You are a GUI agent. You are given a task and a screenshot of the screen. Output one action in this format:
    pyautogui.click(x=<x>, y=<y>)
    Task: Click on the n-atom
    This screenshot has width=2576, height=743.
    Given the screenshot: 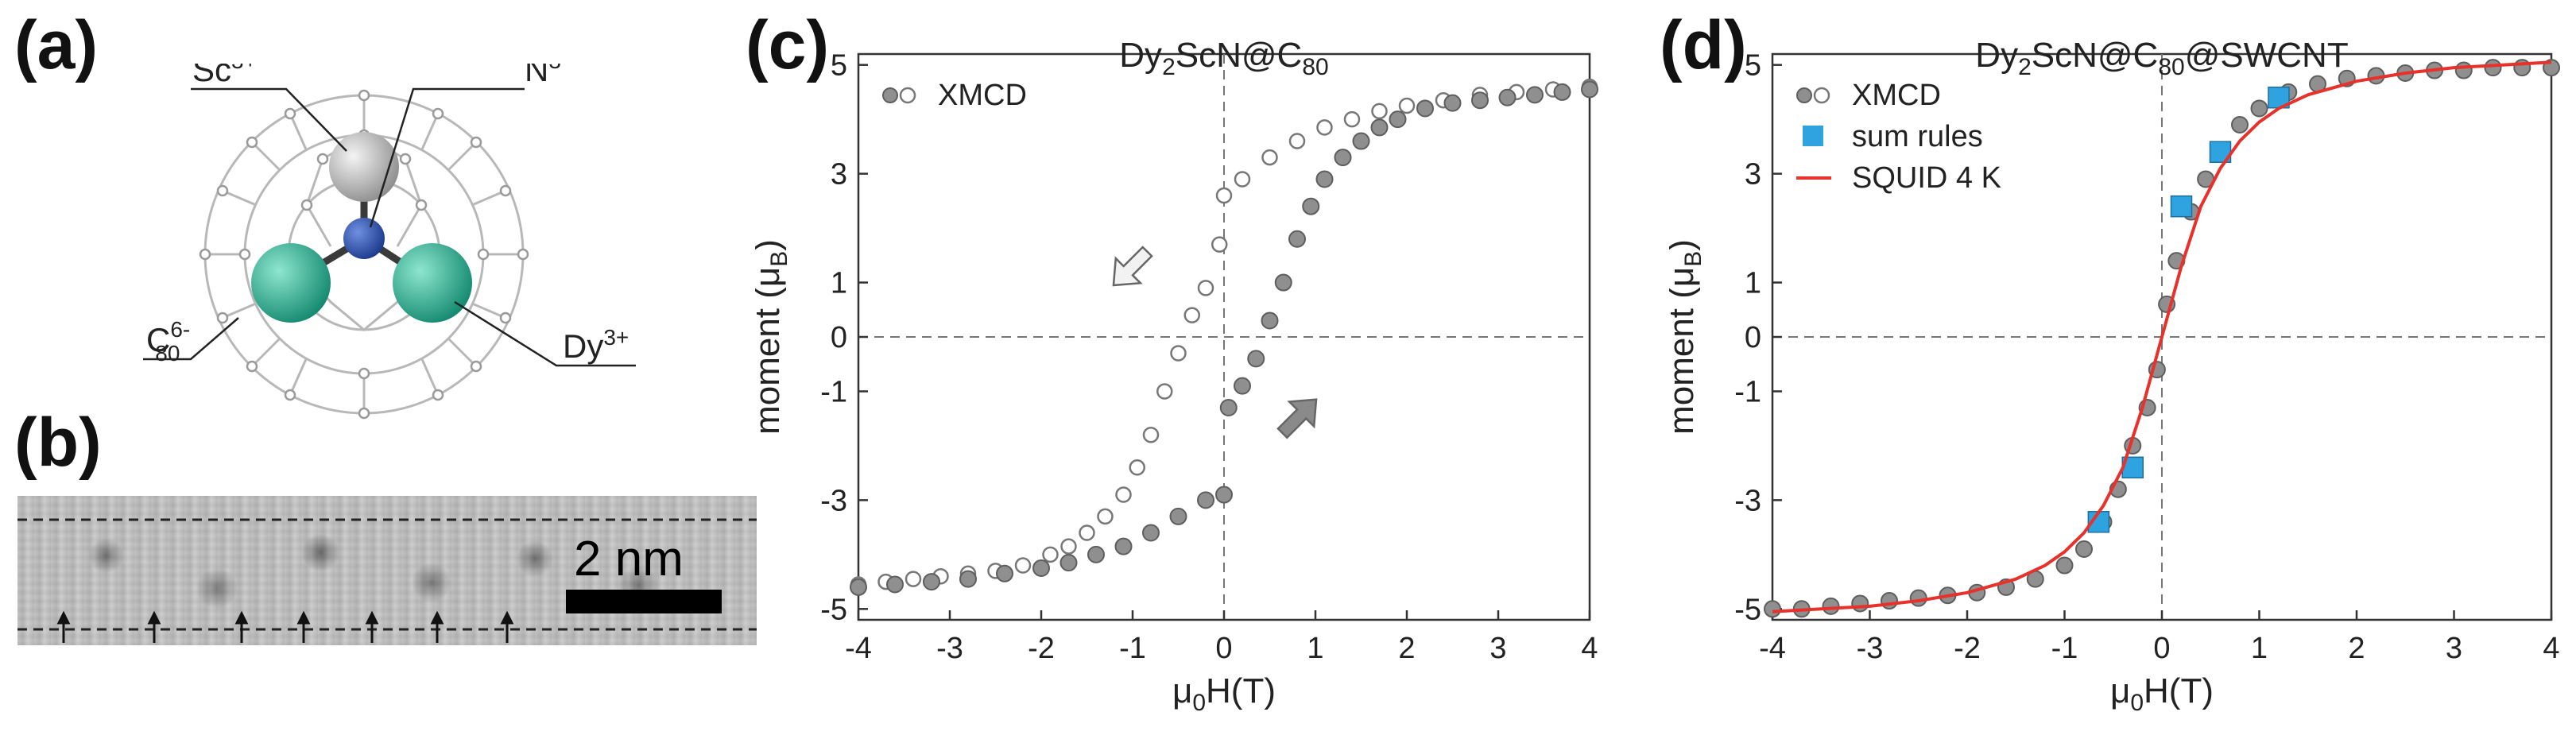 What is the action you would take?
    pyautogui.click(x=364, y=238)
    